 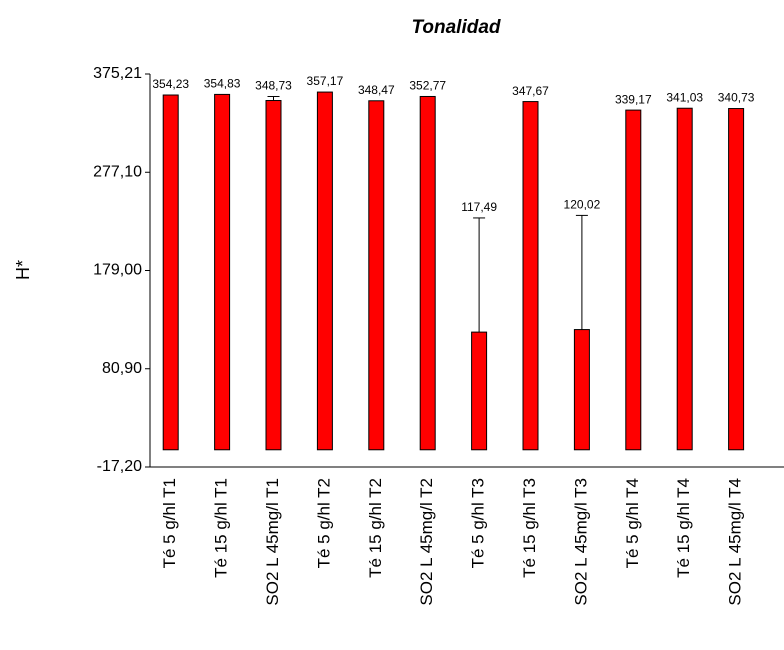 What do you see at coordinates (170, 84) in the screenshot?
I see `value-label: 354,23` at bounding box center [170, 84].